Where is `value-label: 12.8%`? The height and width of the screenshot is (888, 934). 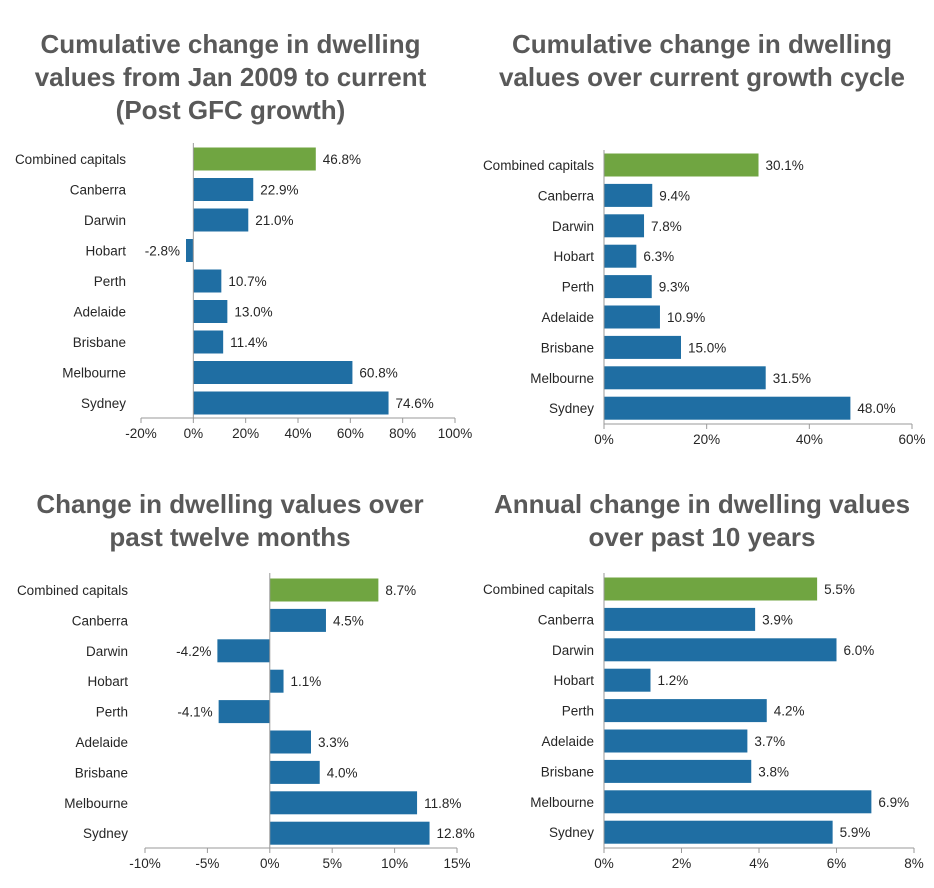 value-label: 12.8% is located at coordinates (456, 833).